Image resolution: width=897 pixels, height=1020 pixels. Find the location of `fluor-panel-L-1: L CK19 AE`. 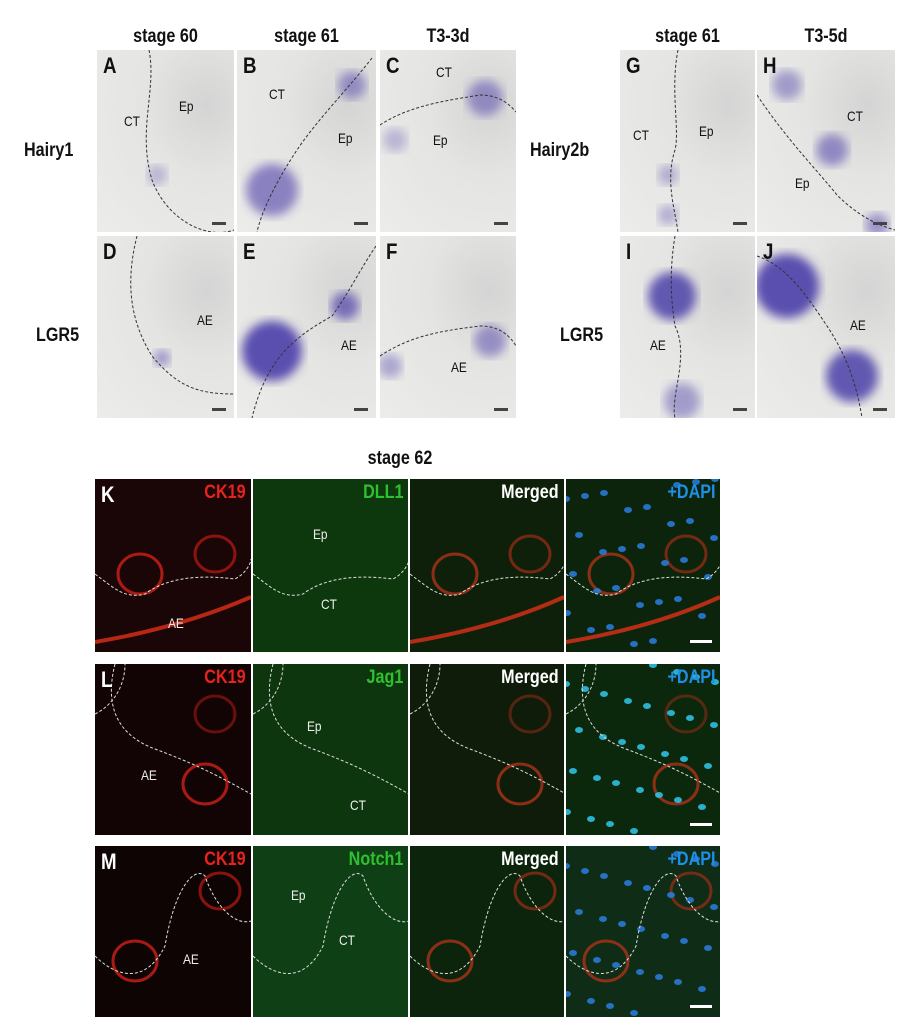

fluor-panel-L-1: L CK19 AE is located at coordinates (173, 749).